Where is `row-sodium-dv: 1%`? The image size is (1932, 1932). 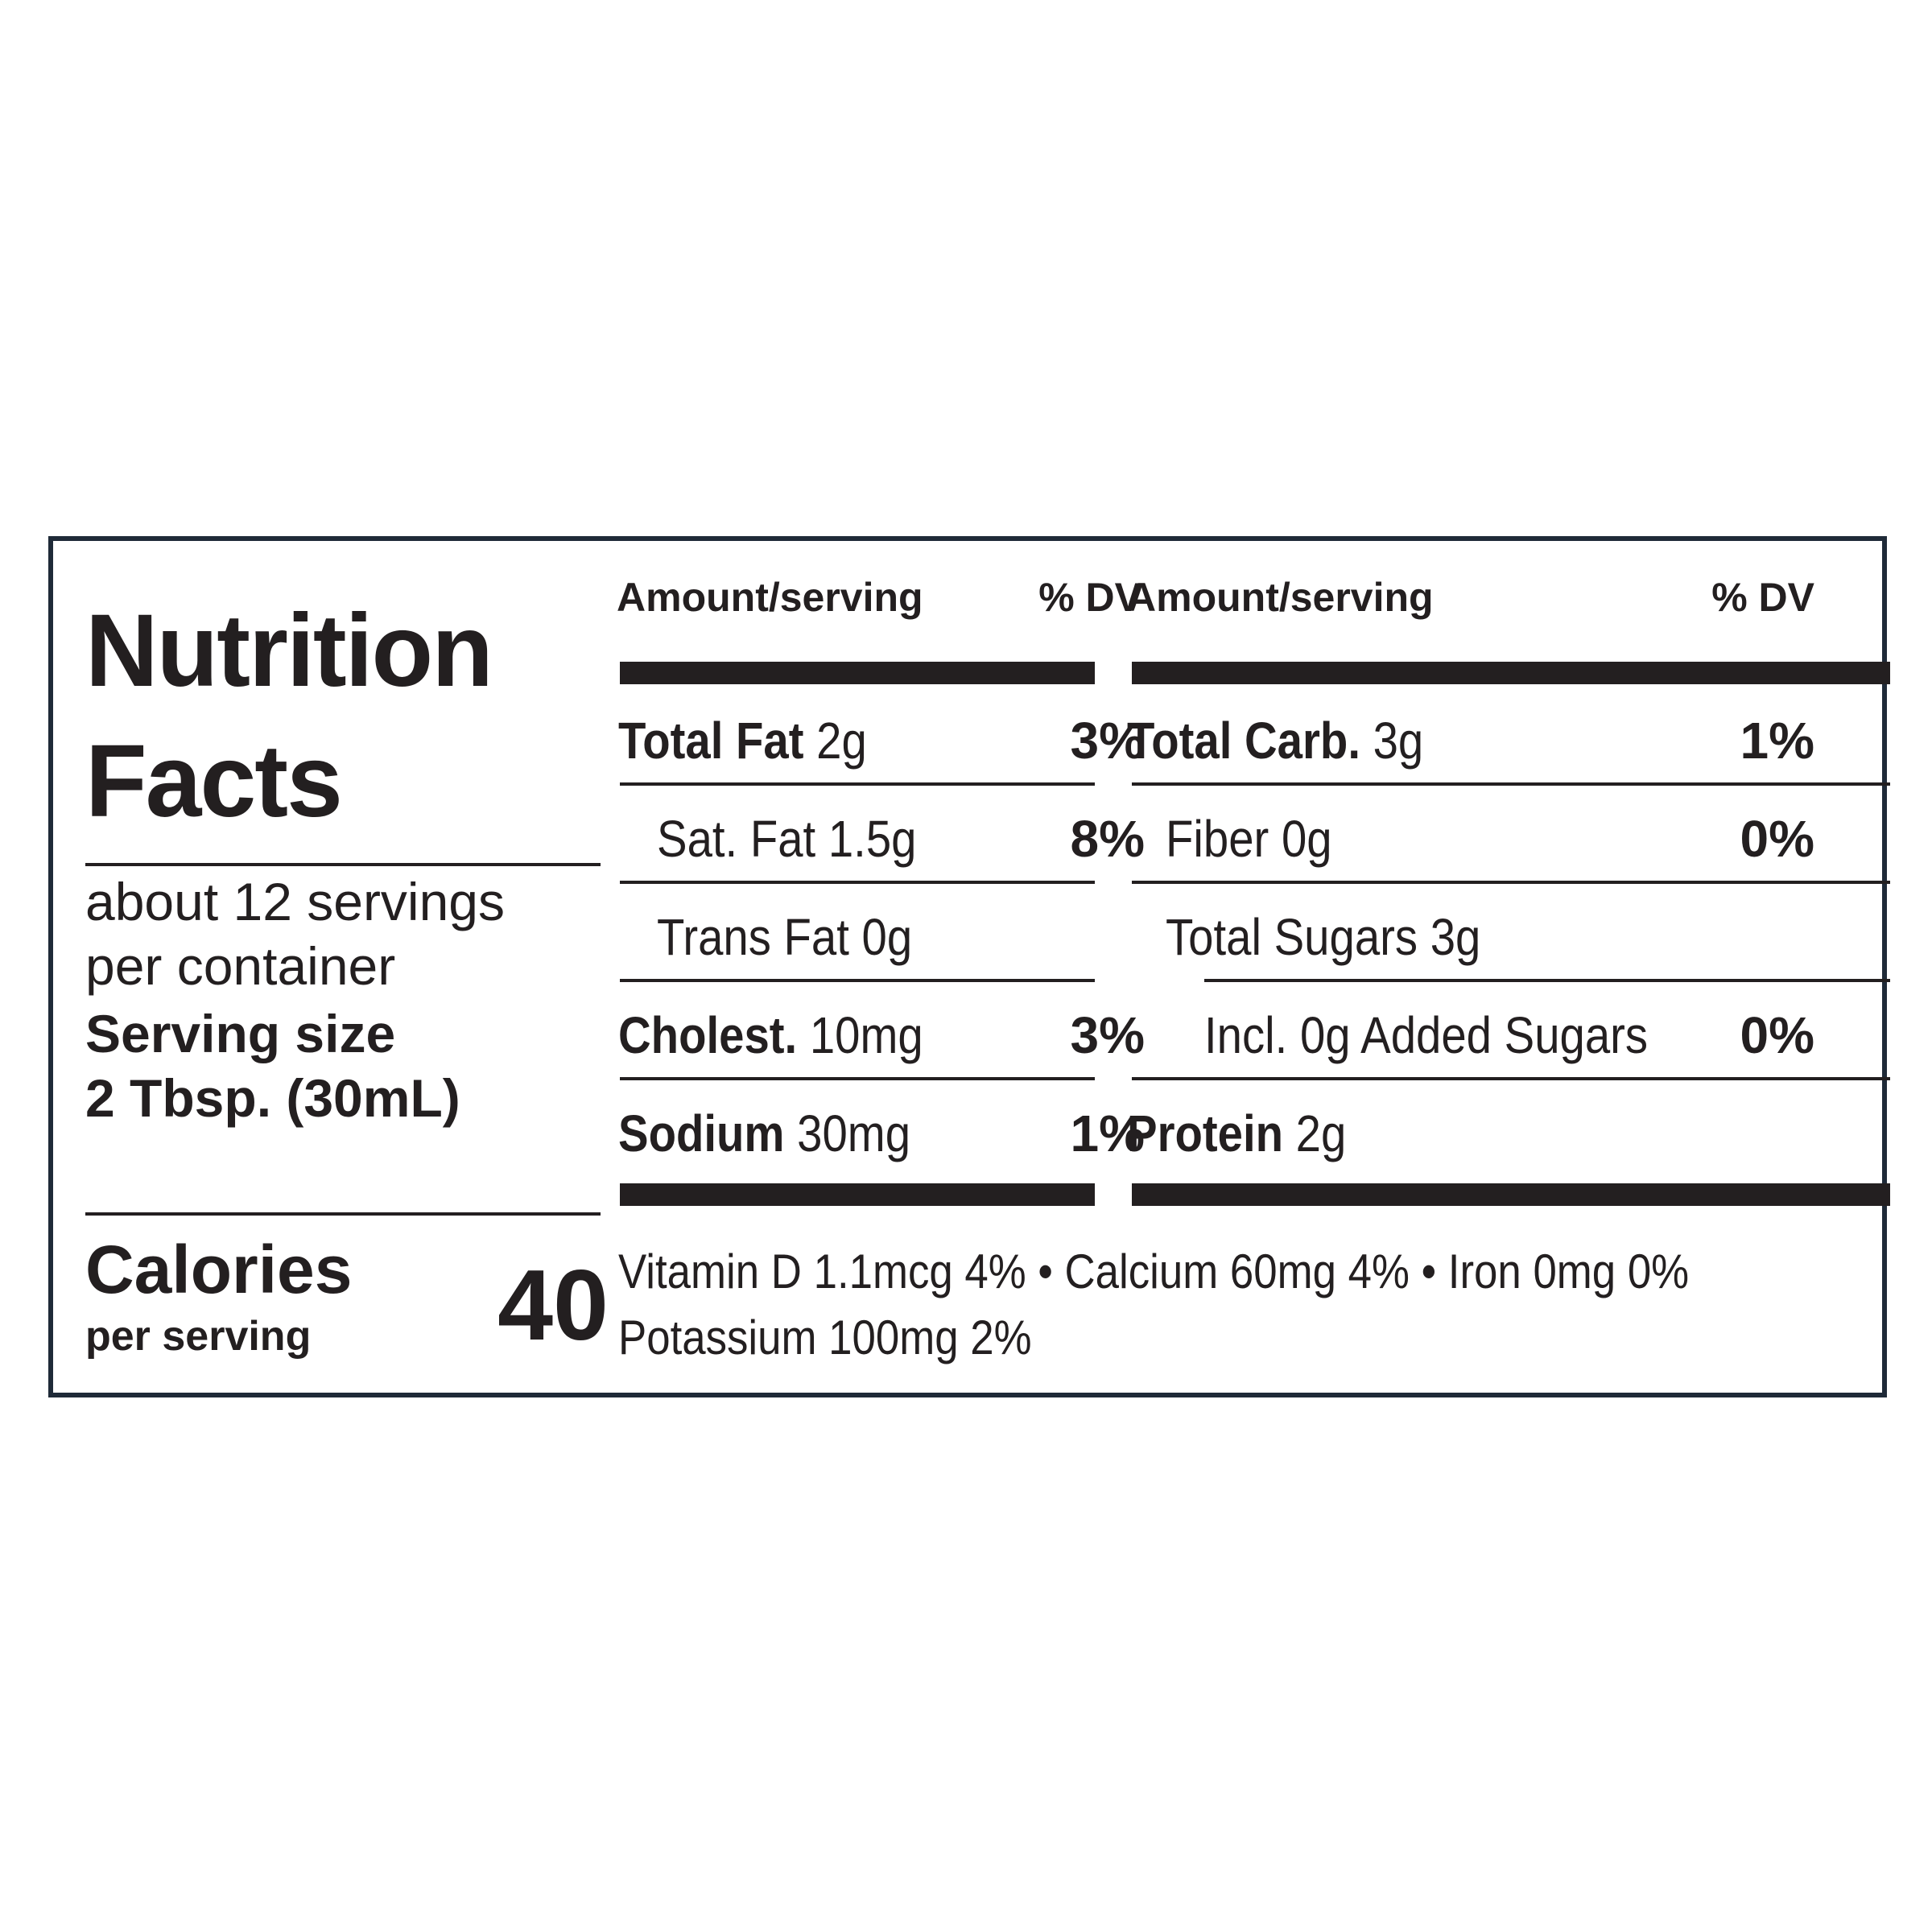 row-sodium-dv: 1% is located at coordinates (1108, 1133).